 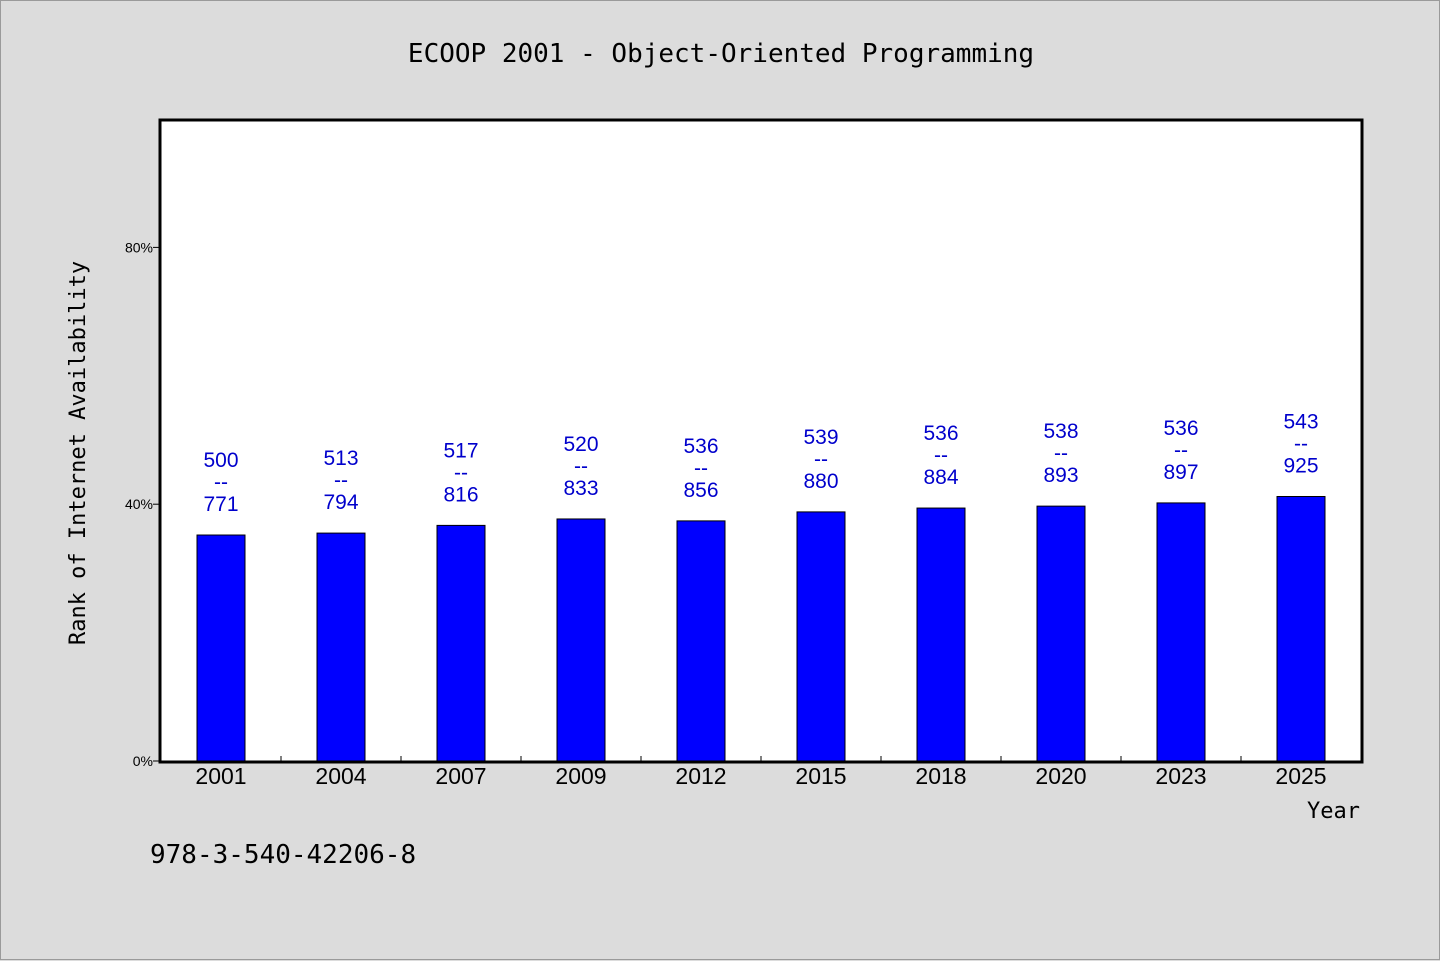 What do you see at coordinates (1060, 475) in the screenshot?
I see `data-label-bottom: 893` at bounding box center [1060, 475].